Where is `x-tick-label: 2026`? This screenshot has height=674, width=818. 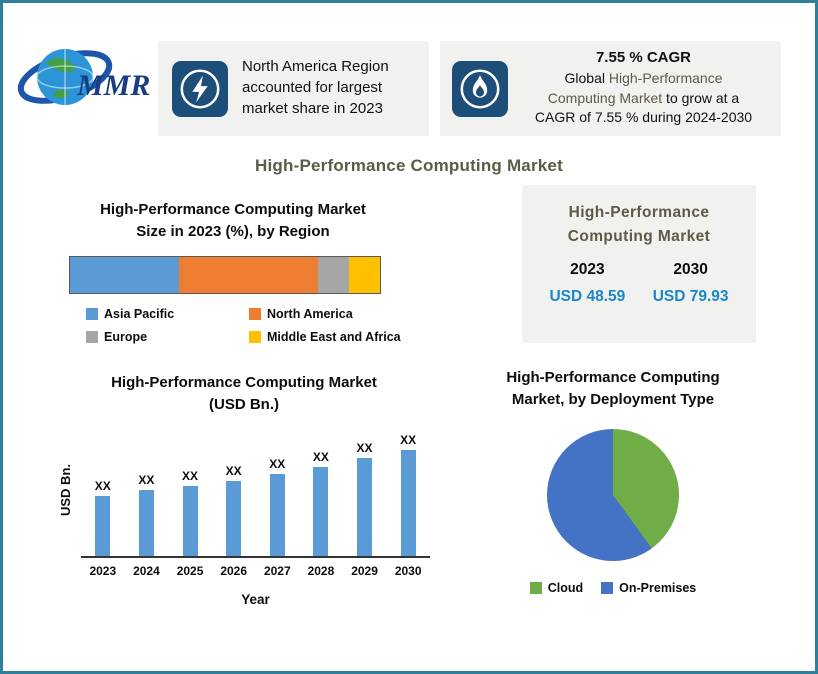 x-tick-label: 2026 is located at coordinates (234, 571).